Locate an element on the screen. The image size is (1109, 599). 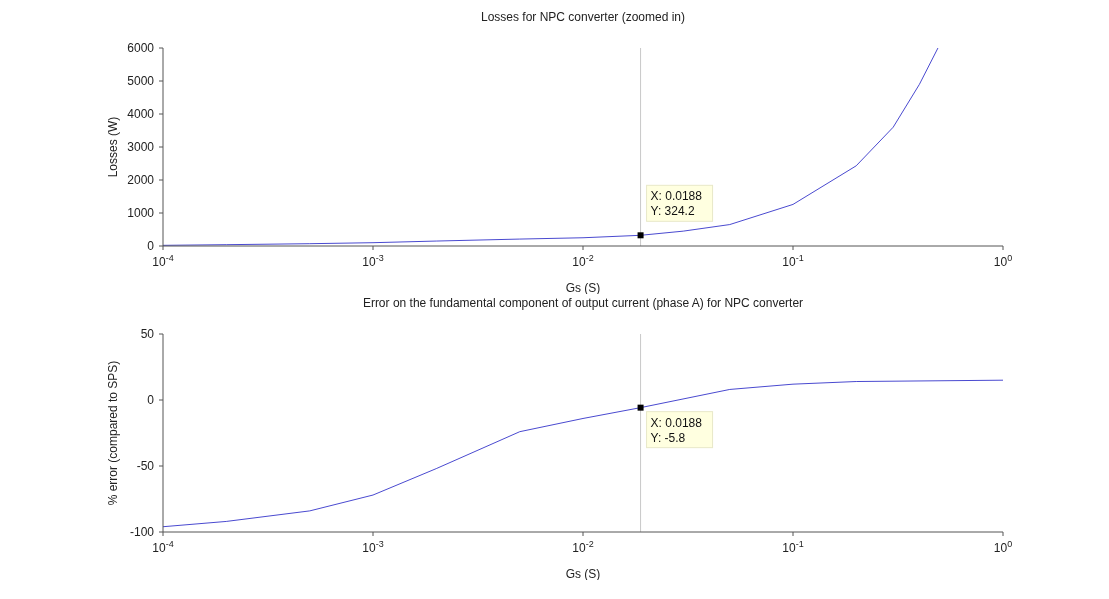
y-tick-label: 4000 is located at coordinates (141, 114).